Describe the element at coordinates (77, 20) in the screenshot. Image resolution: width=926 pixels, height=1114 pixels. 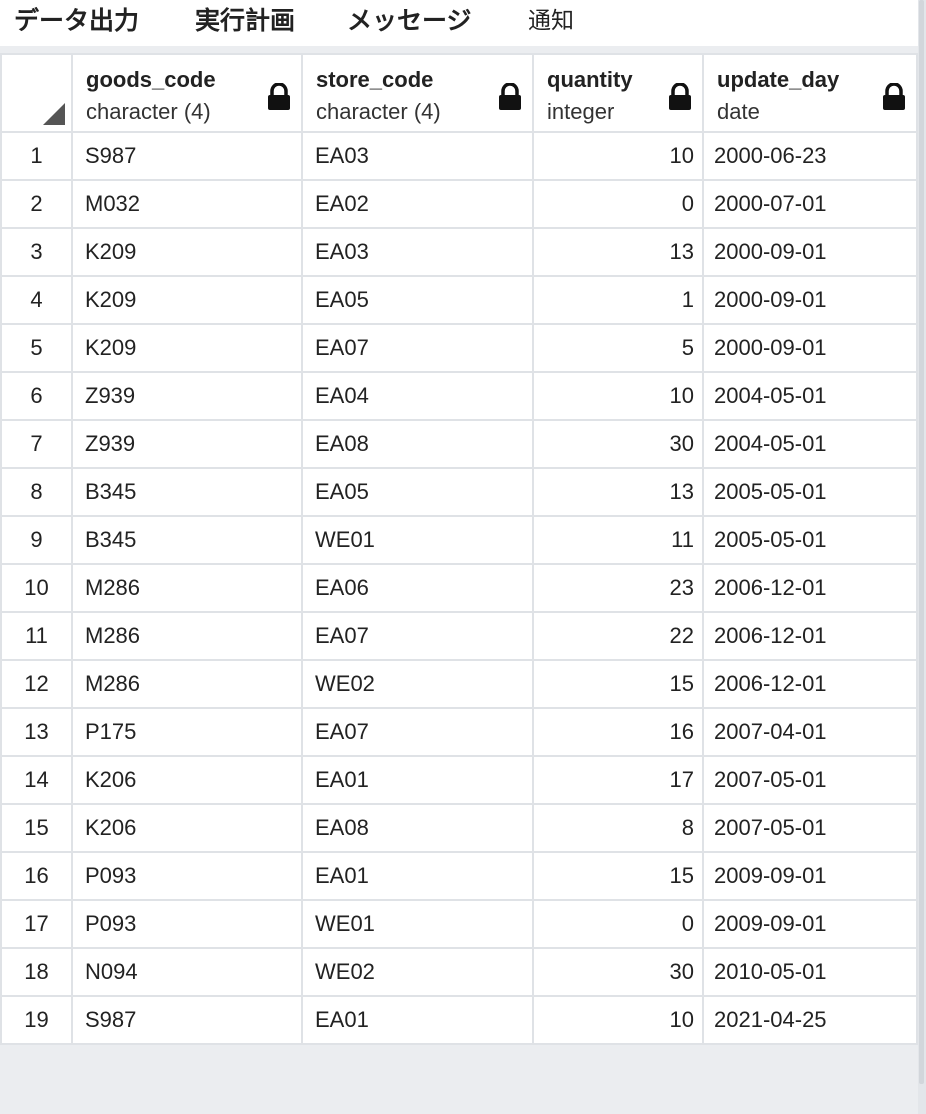
I see `tab-data-output: データ出力` at that location.